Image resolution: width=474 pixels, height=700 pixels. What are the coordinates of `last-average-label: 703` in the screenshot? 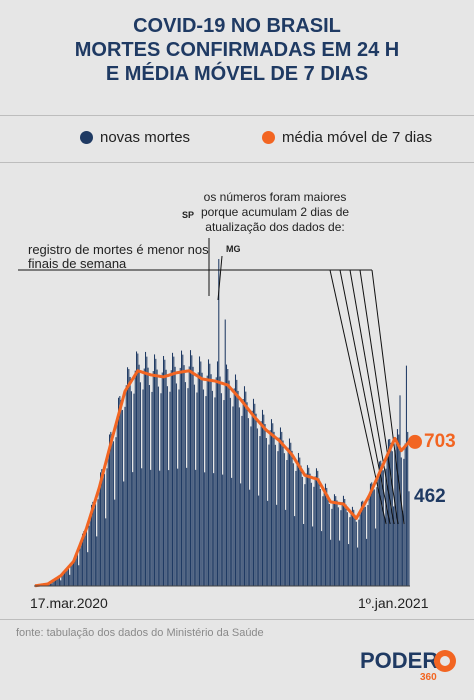 It's located at (440, 441).